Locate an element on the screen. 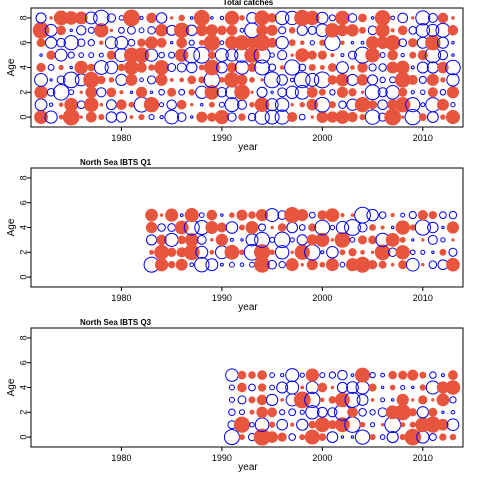  y-tick-label: 8 is located at coordinates (23, 177).